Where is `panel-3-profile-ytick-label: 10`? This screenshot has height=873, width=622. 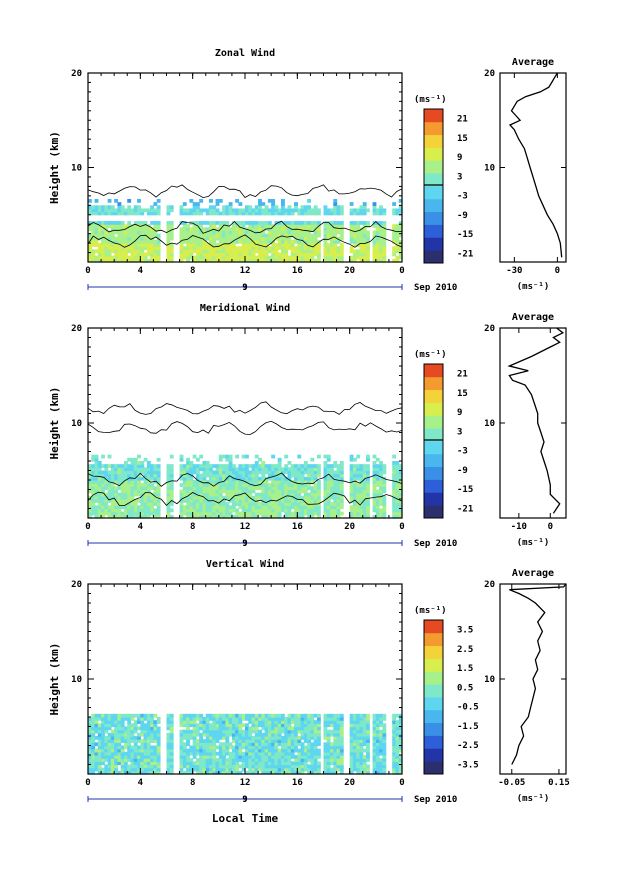
panel-3-profile-ytick-label: 10 is located at coordinates (489, 680).